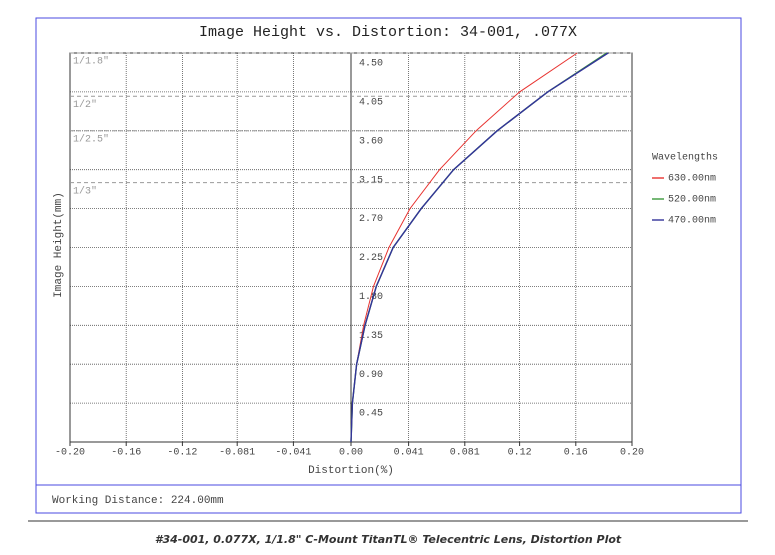  What do you see at coordinates (85, 105) in the screenshot?
I see `sensor-label: 1/2"` at bounding box center [85, 105].